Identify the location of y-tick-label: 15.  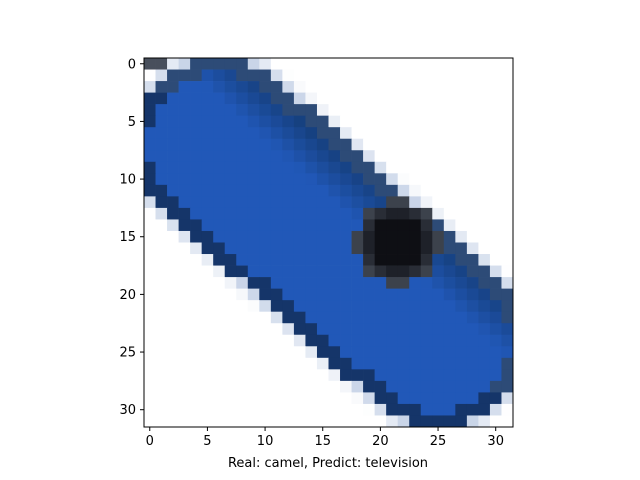
(127, 237).